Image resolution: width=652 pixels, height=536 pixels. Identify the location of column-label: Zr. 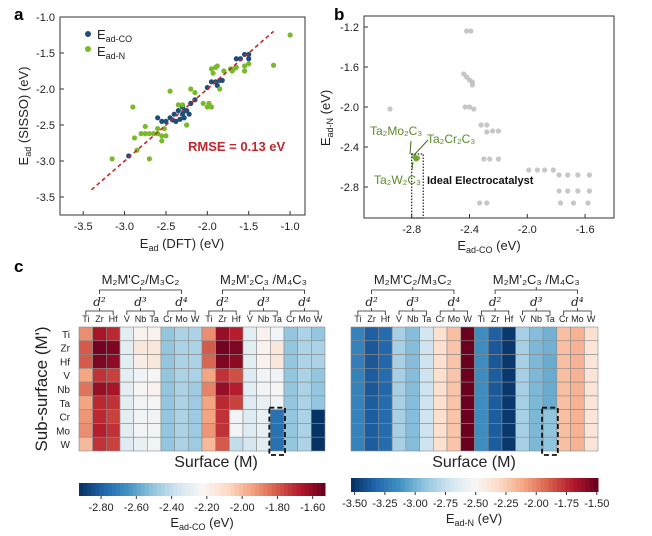
(222, 319).